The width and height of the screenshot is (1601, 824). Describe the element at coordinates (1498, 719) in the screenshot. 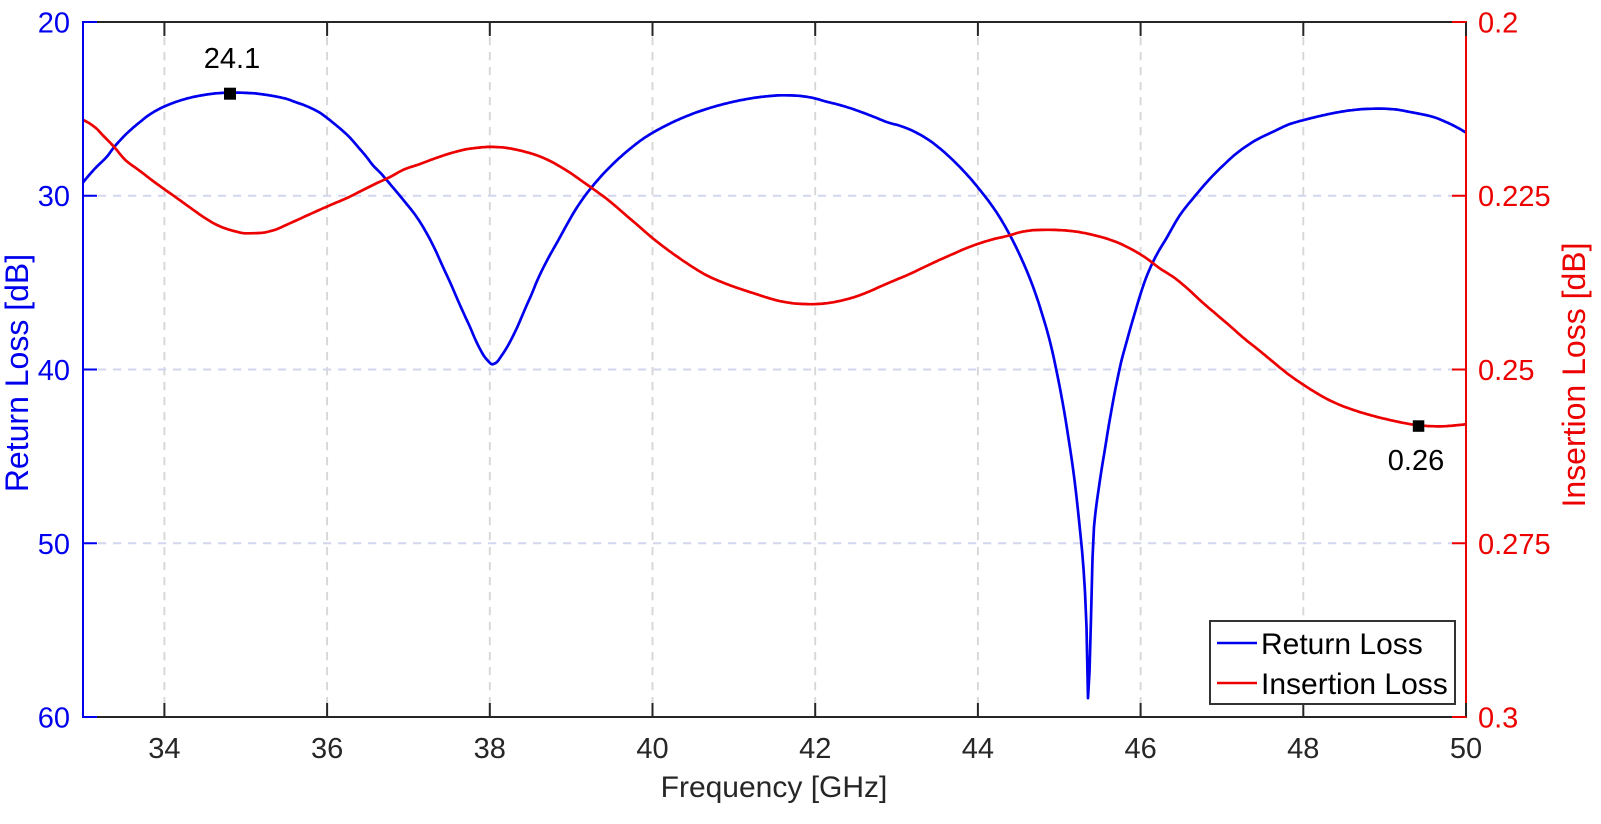

I see `svg-text: 0.3` at that location.